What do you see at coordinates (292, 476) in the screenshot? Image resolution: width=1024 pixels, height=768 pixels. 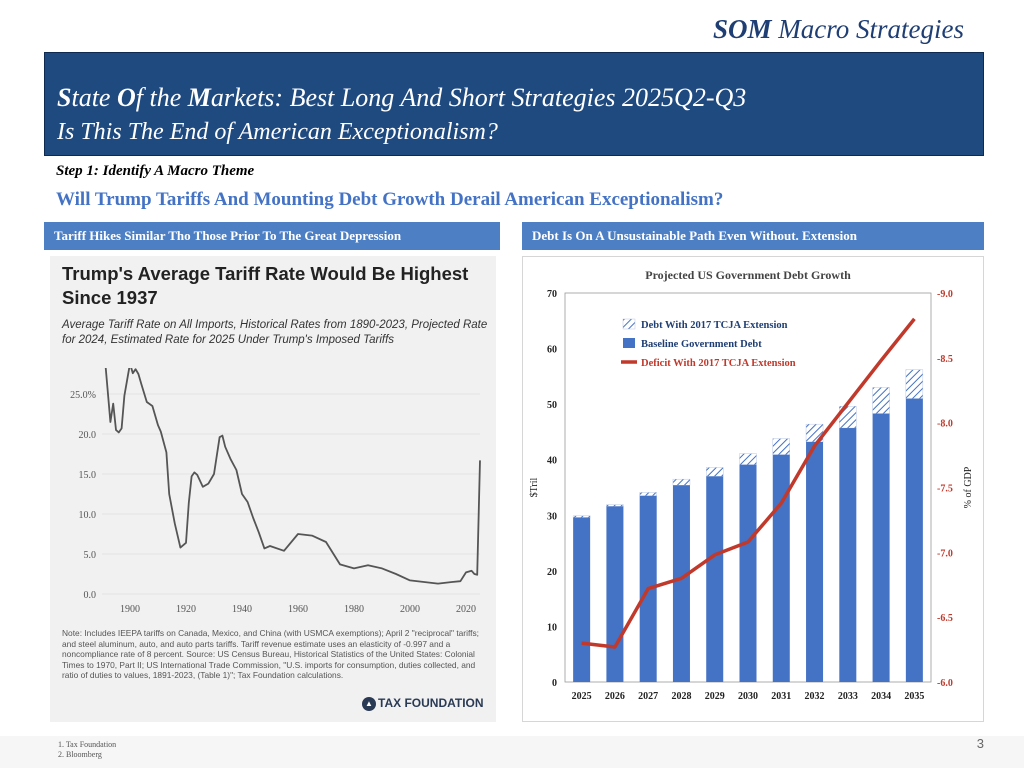 I see `tariff-rate-line` at bounding box center [292, 476].